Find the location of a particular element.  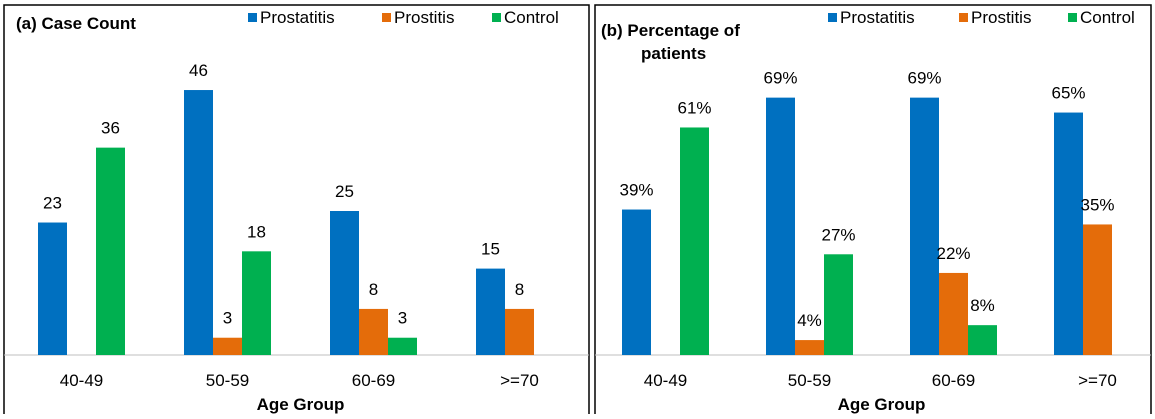

data-label: 15 is located at coordinates (490, 249).